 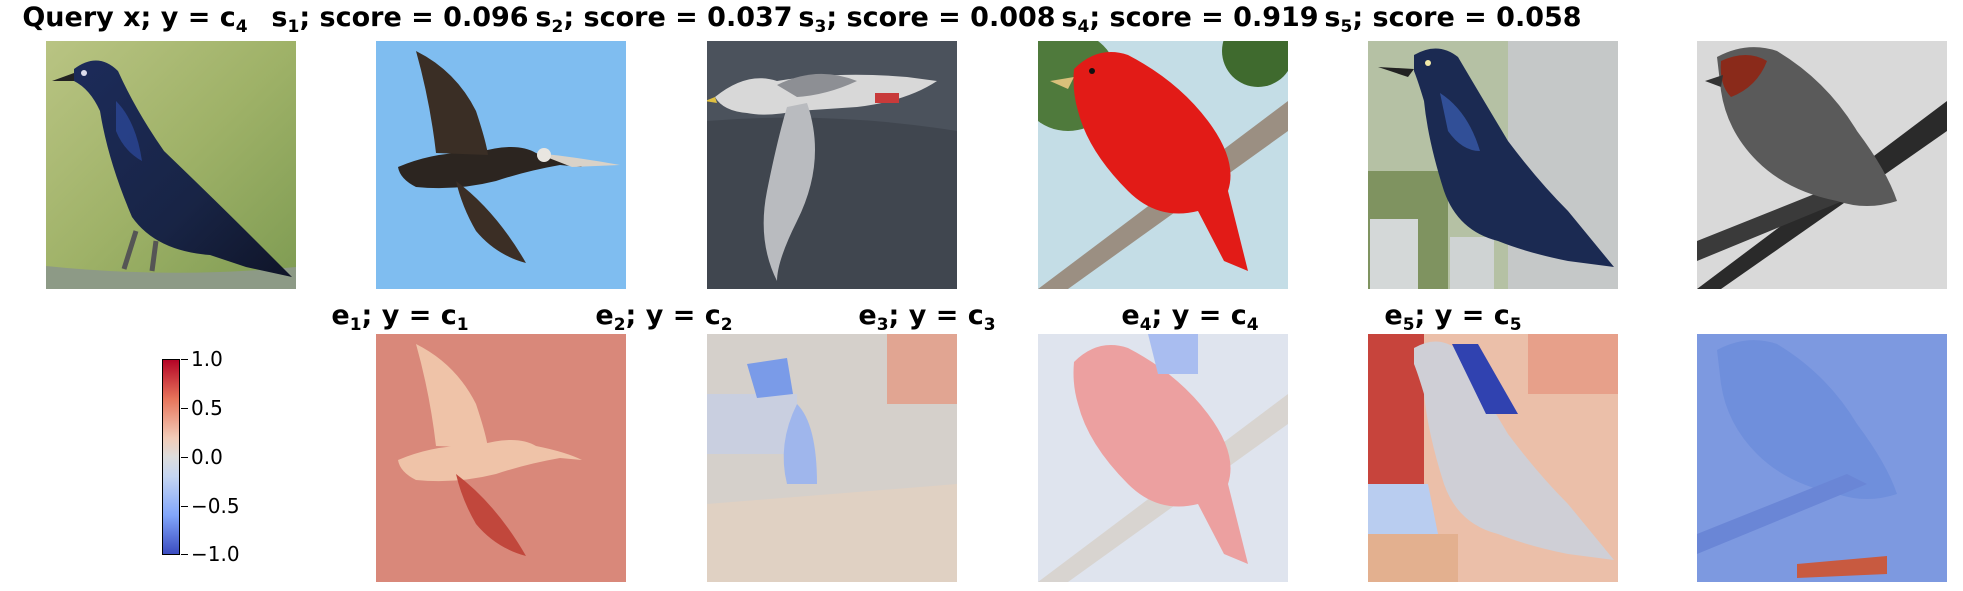 What do you see at coordinates (1822, 458) in the screenshot?
I see `explanation-5-map` at bounding box center [1822, 458].